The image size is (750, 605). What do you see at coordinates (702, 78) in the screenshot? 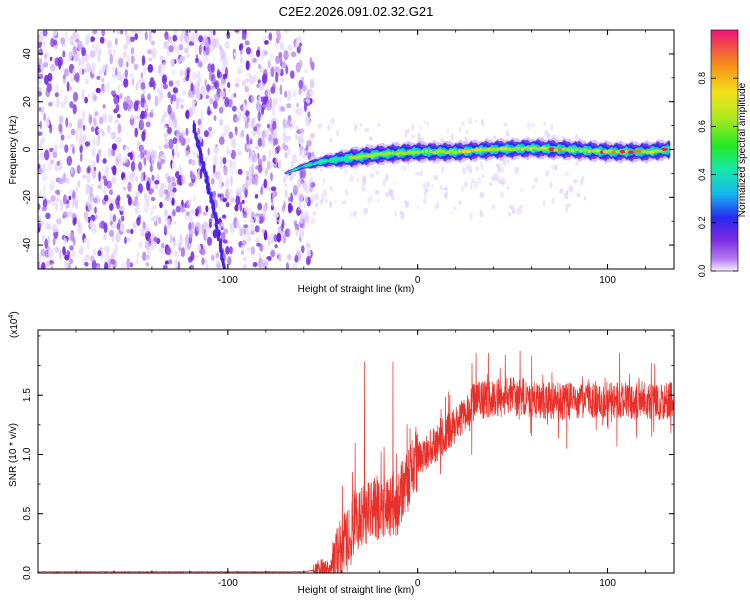
I see `colorbar-tick-label: 0.8` at bounding box center [702, 78].